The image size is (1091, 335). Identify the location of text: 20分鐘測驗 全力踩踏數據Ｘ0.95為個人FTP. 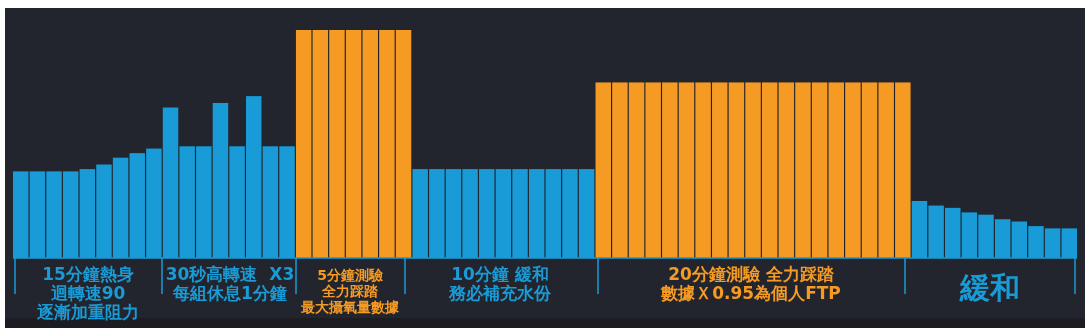
(750, 283).